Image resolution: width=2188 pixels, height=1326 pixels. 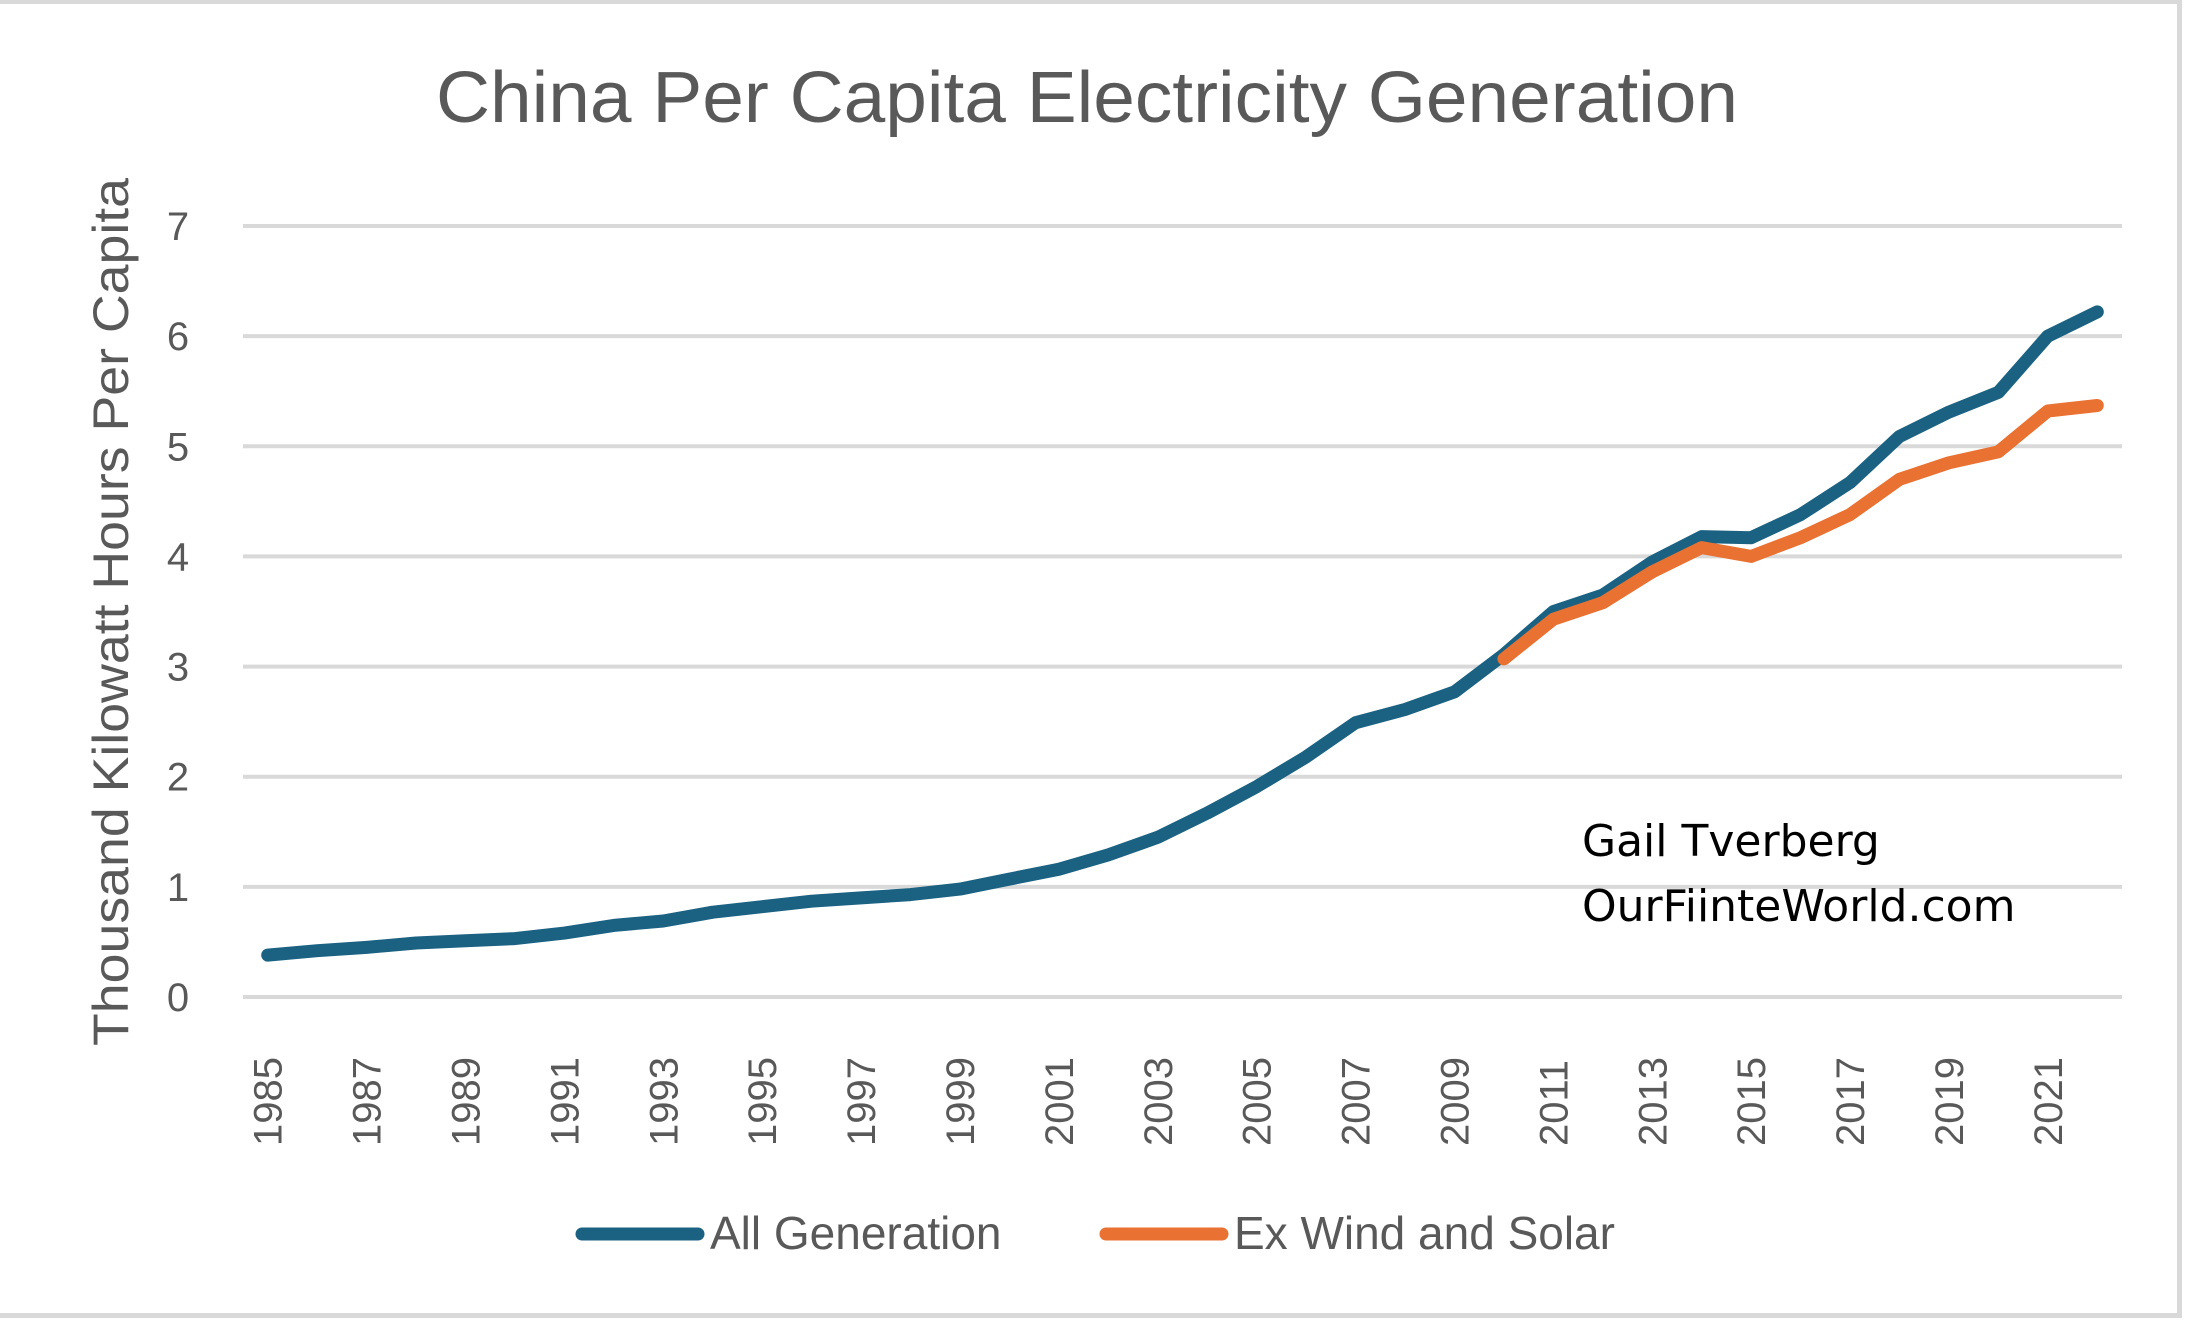 What do you see at coordinates (178, 612) in the screenshot?
I see `y-axis-ticks: 0 1 2 3 4 5 6 7` at bounding box center [178, 612].